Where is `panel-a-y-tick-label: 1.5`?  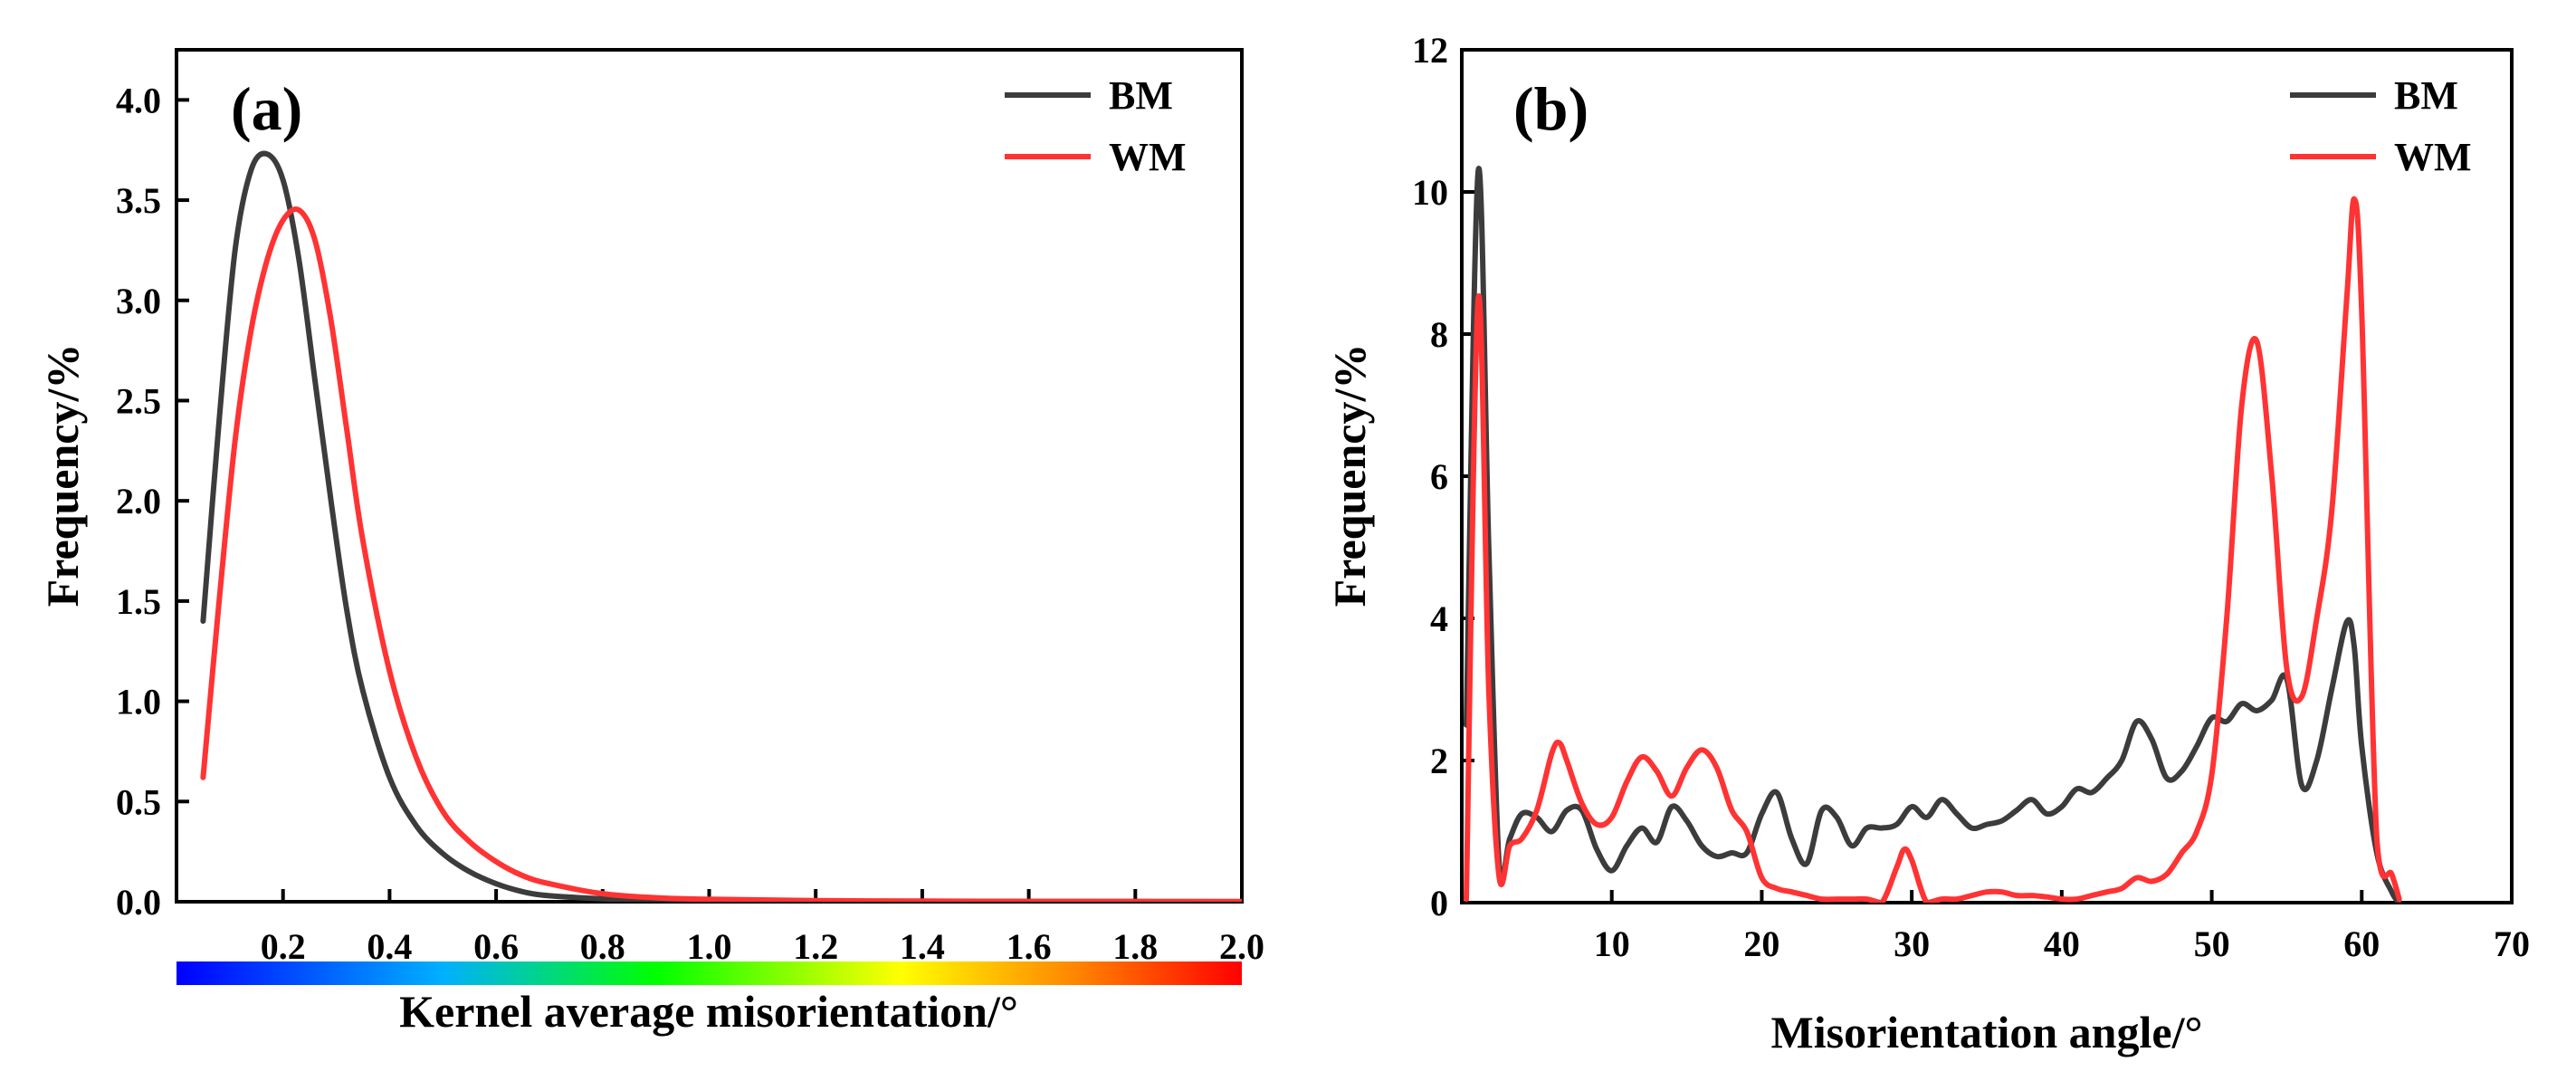
panel-a-y-tick-label: 1.5 is located at coordinates (138, 601).